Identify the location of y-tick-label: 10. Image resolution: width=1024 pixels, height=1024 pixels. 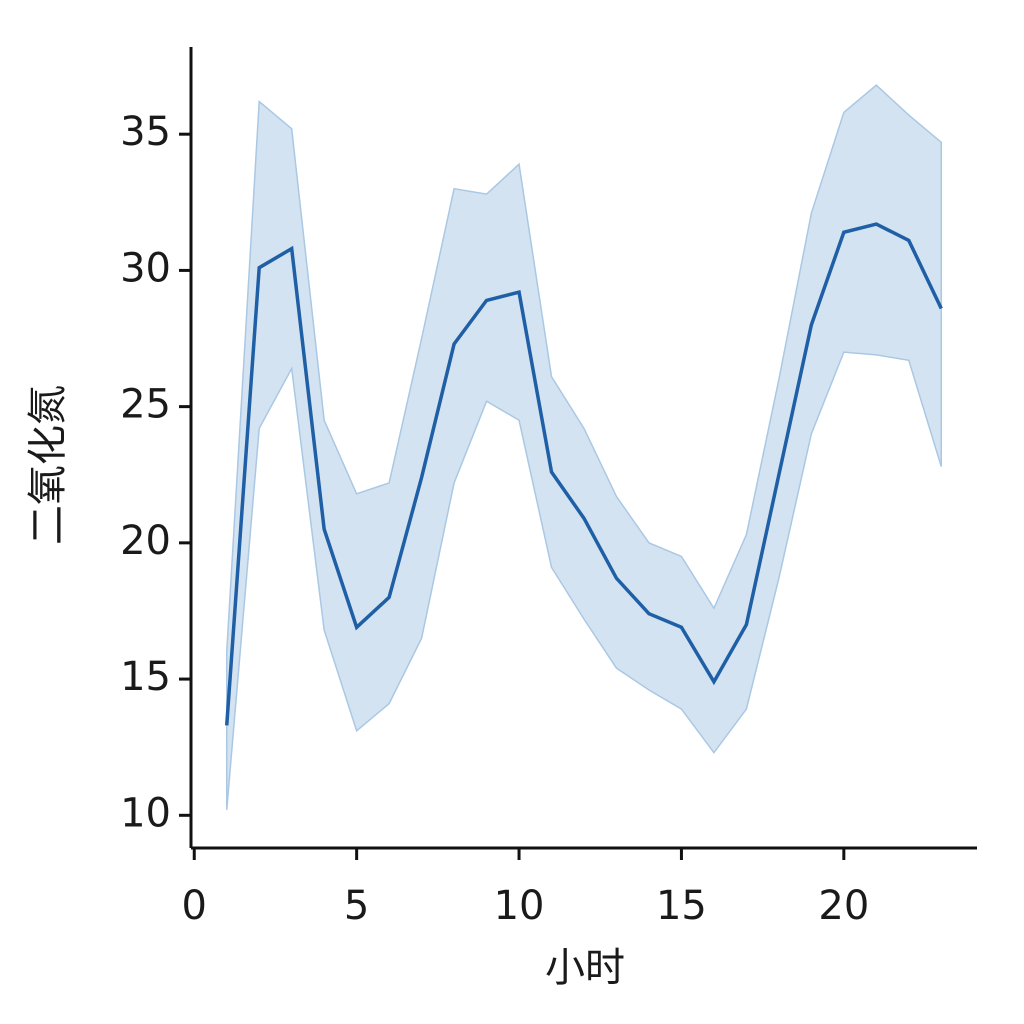
(145, 813).